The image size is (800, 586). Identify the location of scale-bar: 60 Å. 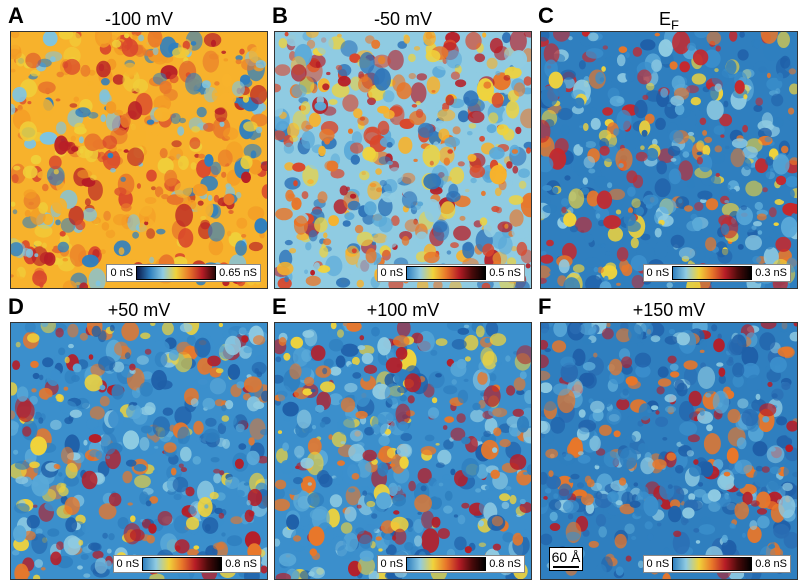
(566, 559).